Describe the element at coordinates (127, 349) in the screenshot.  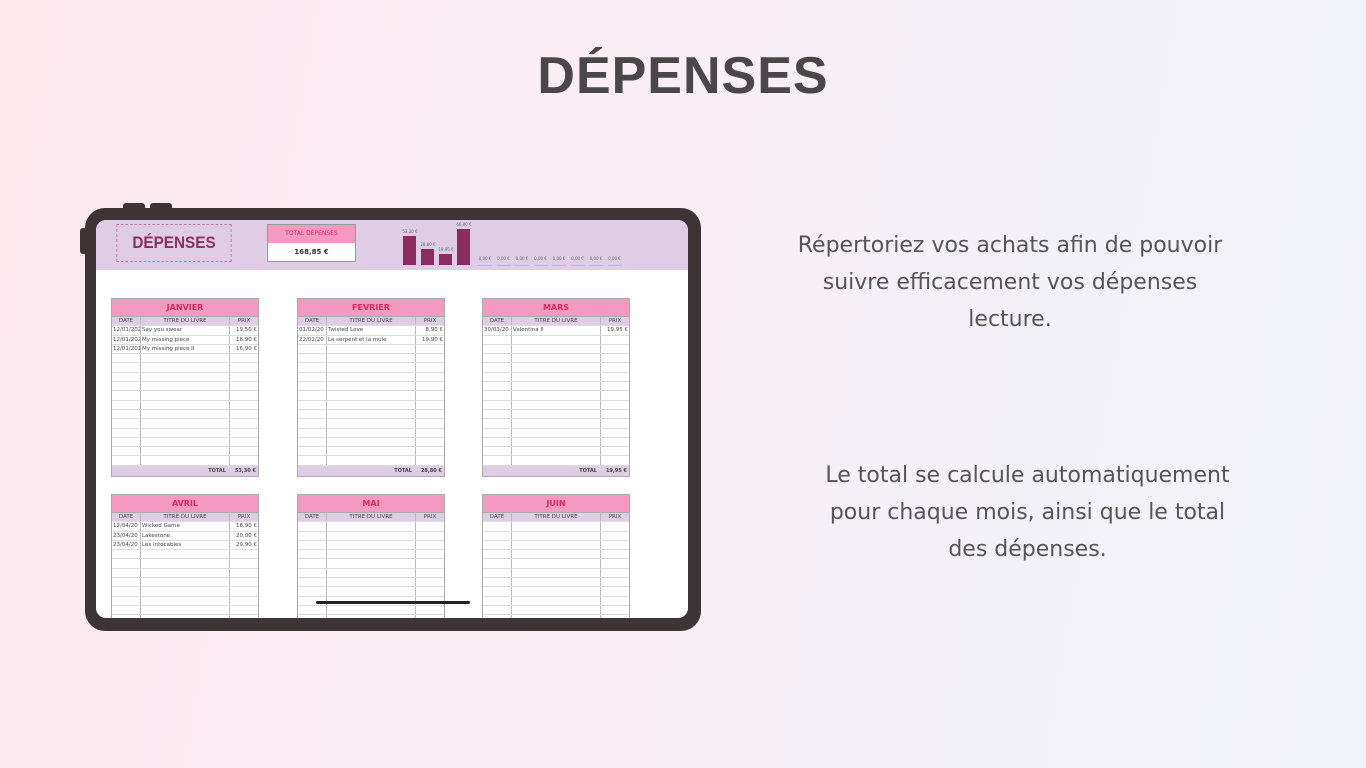
I see `date-cell: 12/01/201` at that location.